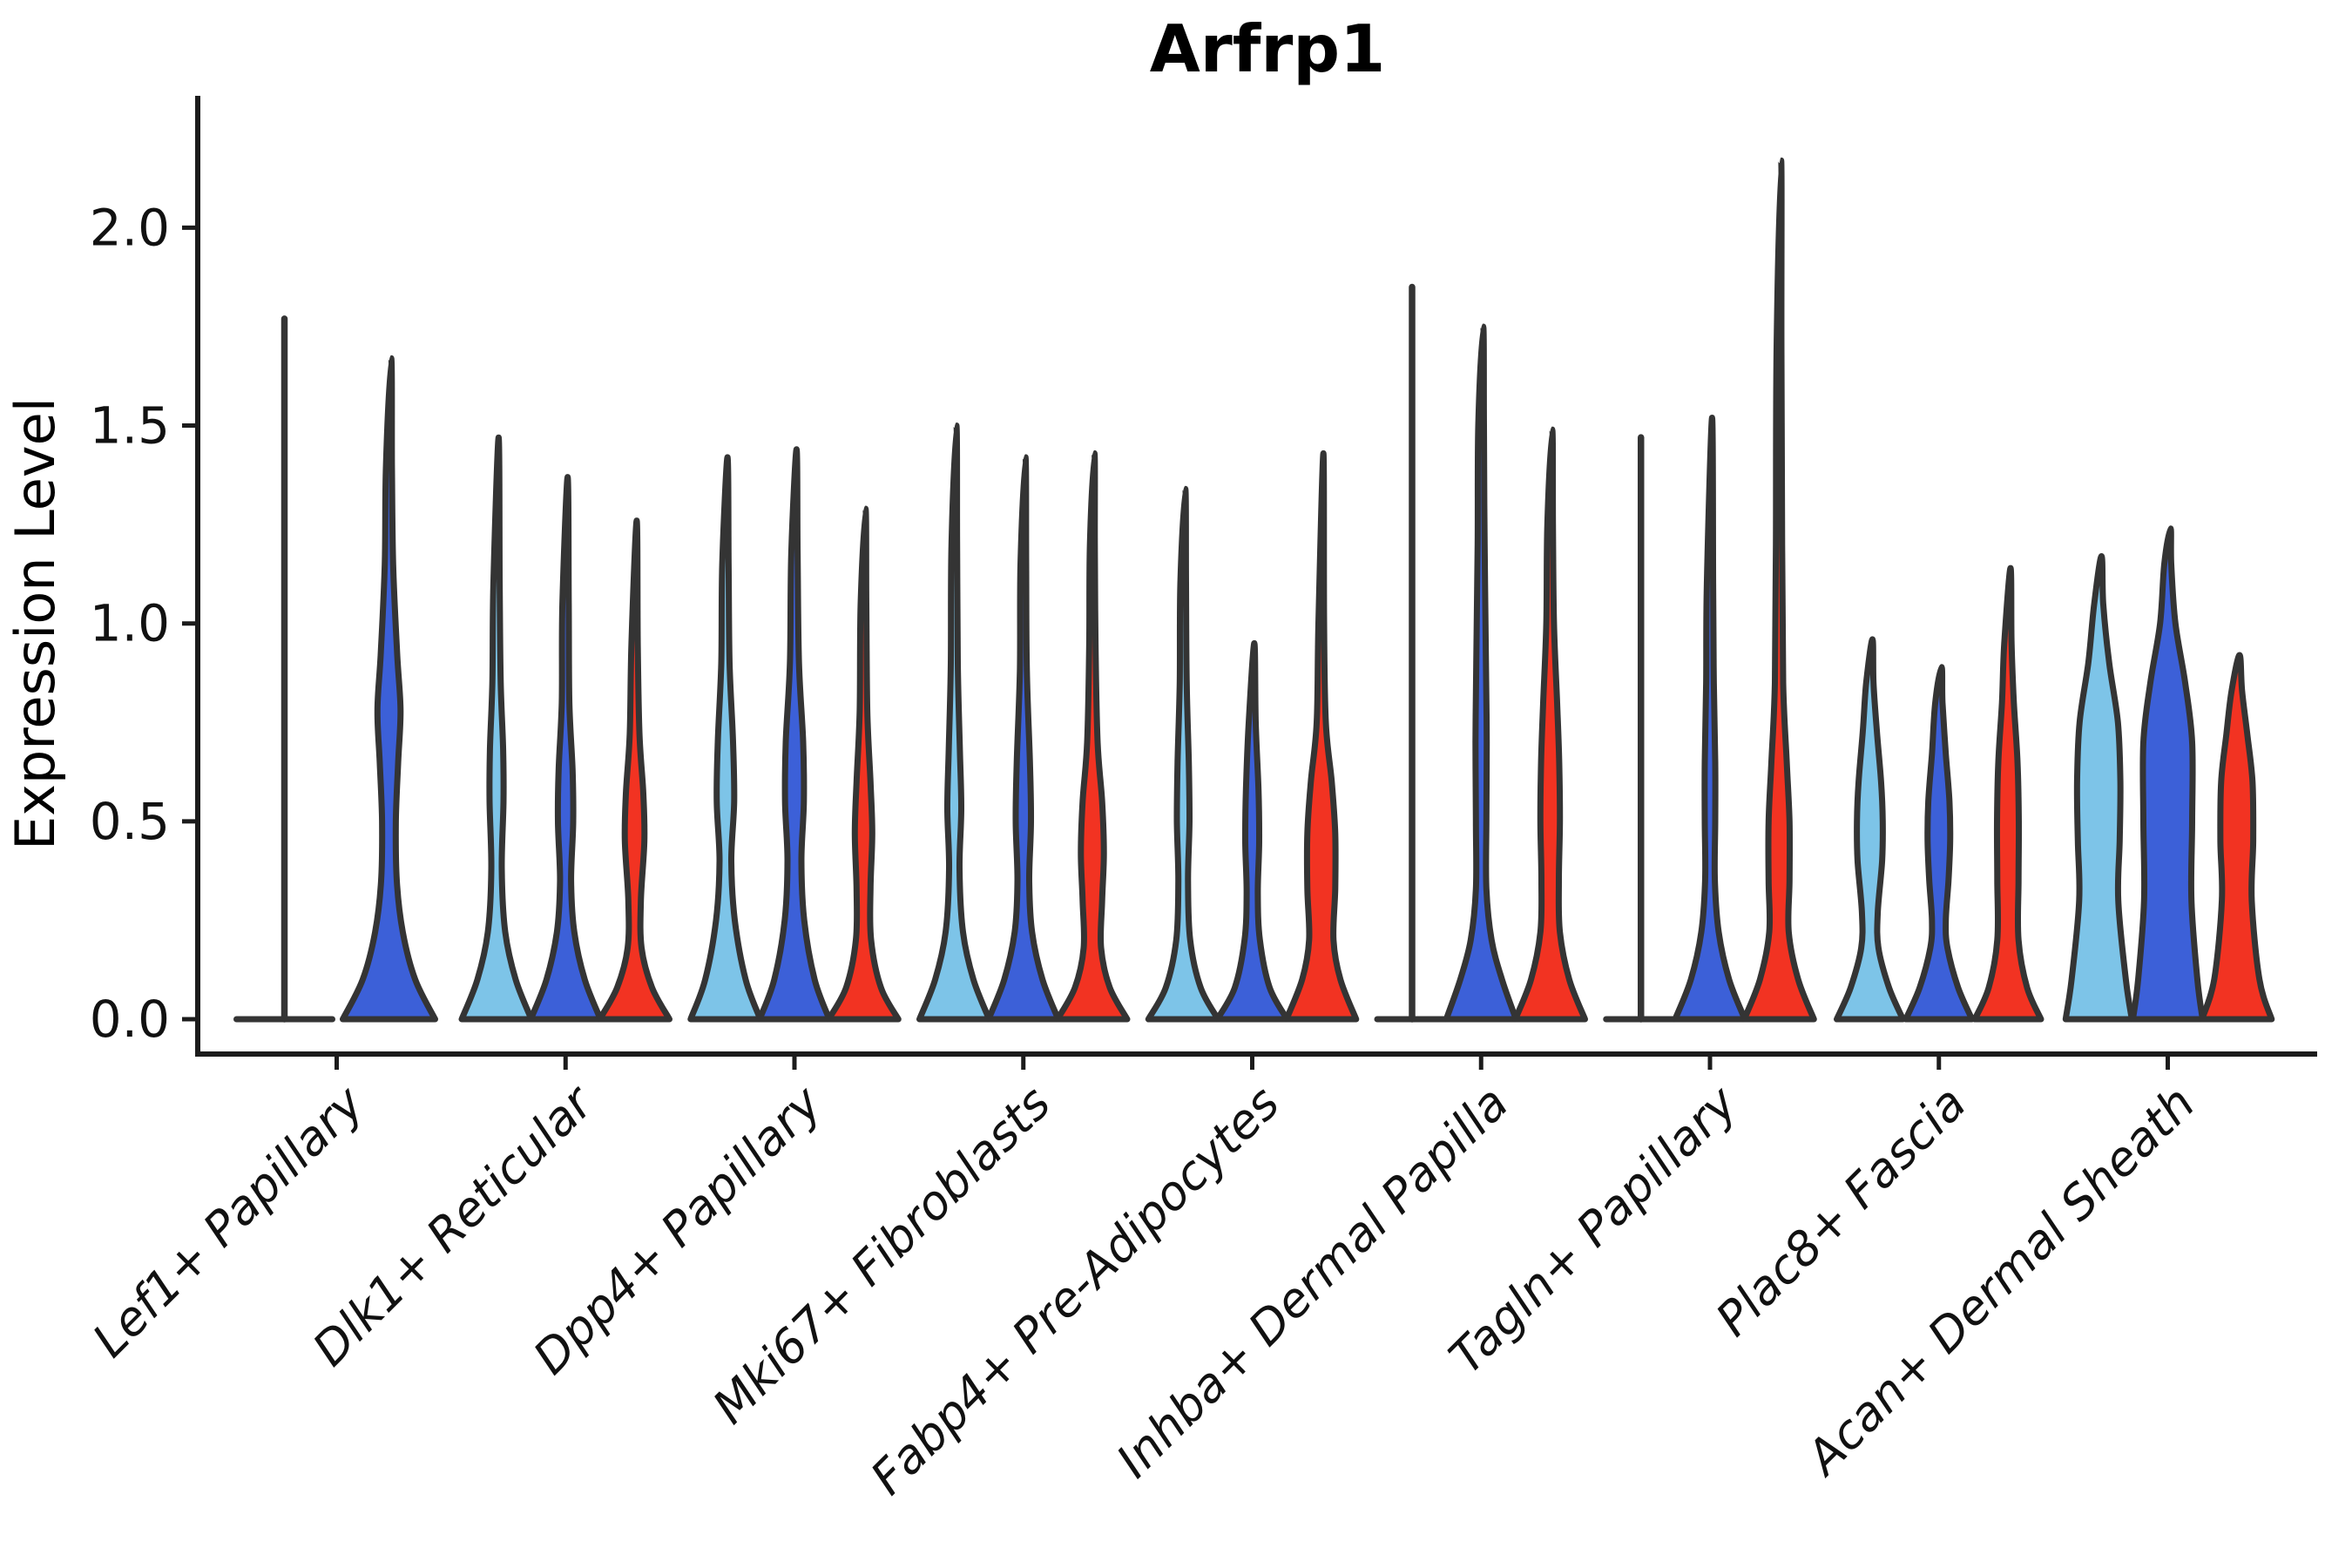  I want to click on y-tick-label: 0.5, so click(130, 821).